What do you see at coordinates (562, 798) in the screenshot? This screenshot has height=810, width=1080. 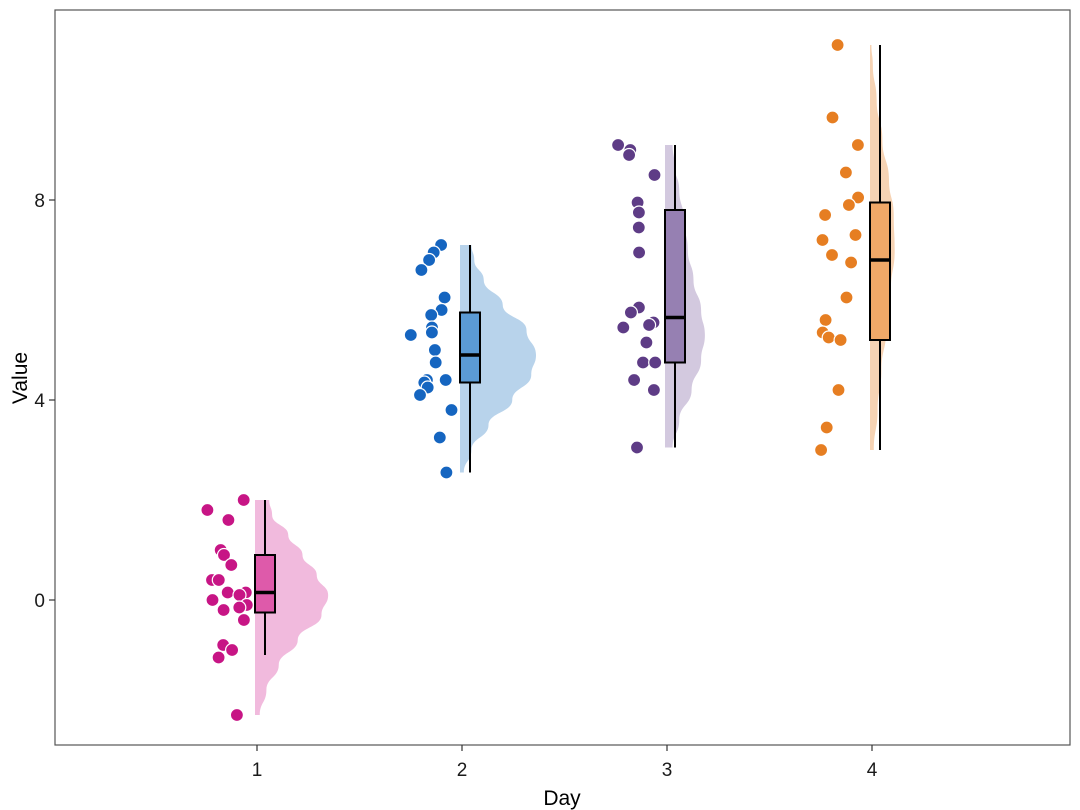 I see `x-axis-title: Day` at bounding box center [562, 798].